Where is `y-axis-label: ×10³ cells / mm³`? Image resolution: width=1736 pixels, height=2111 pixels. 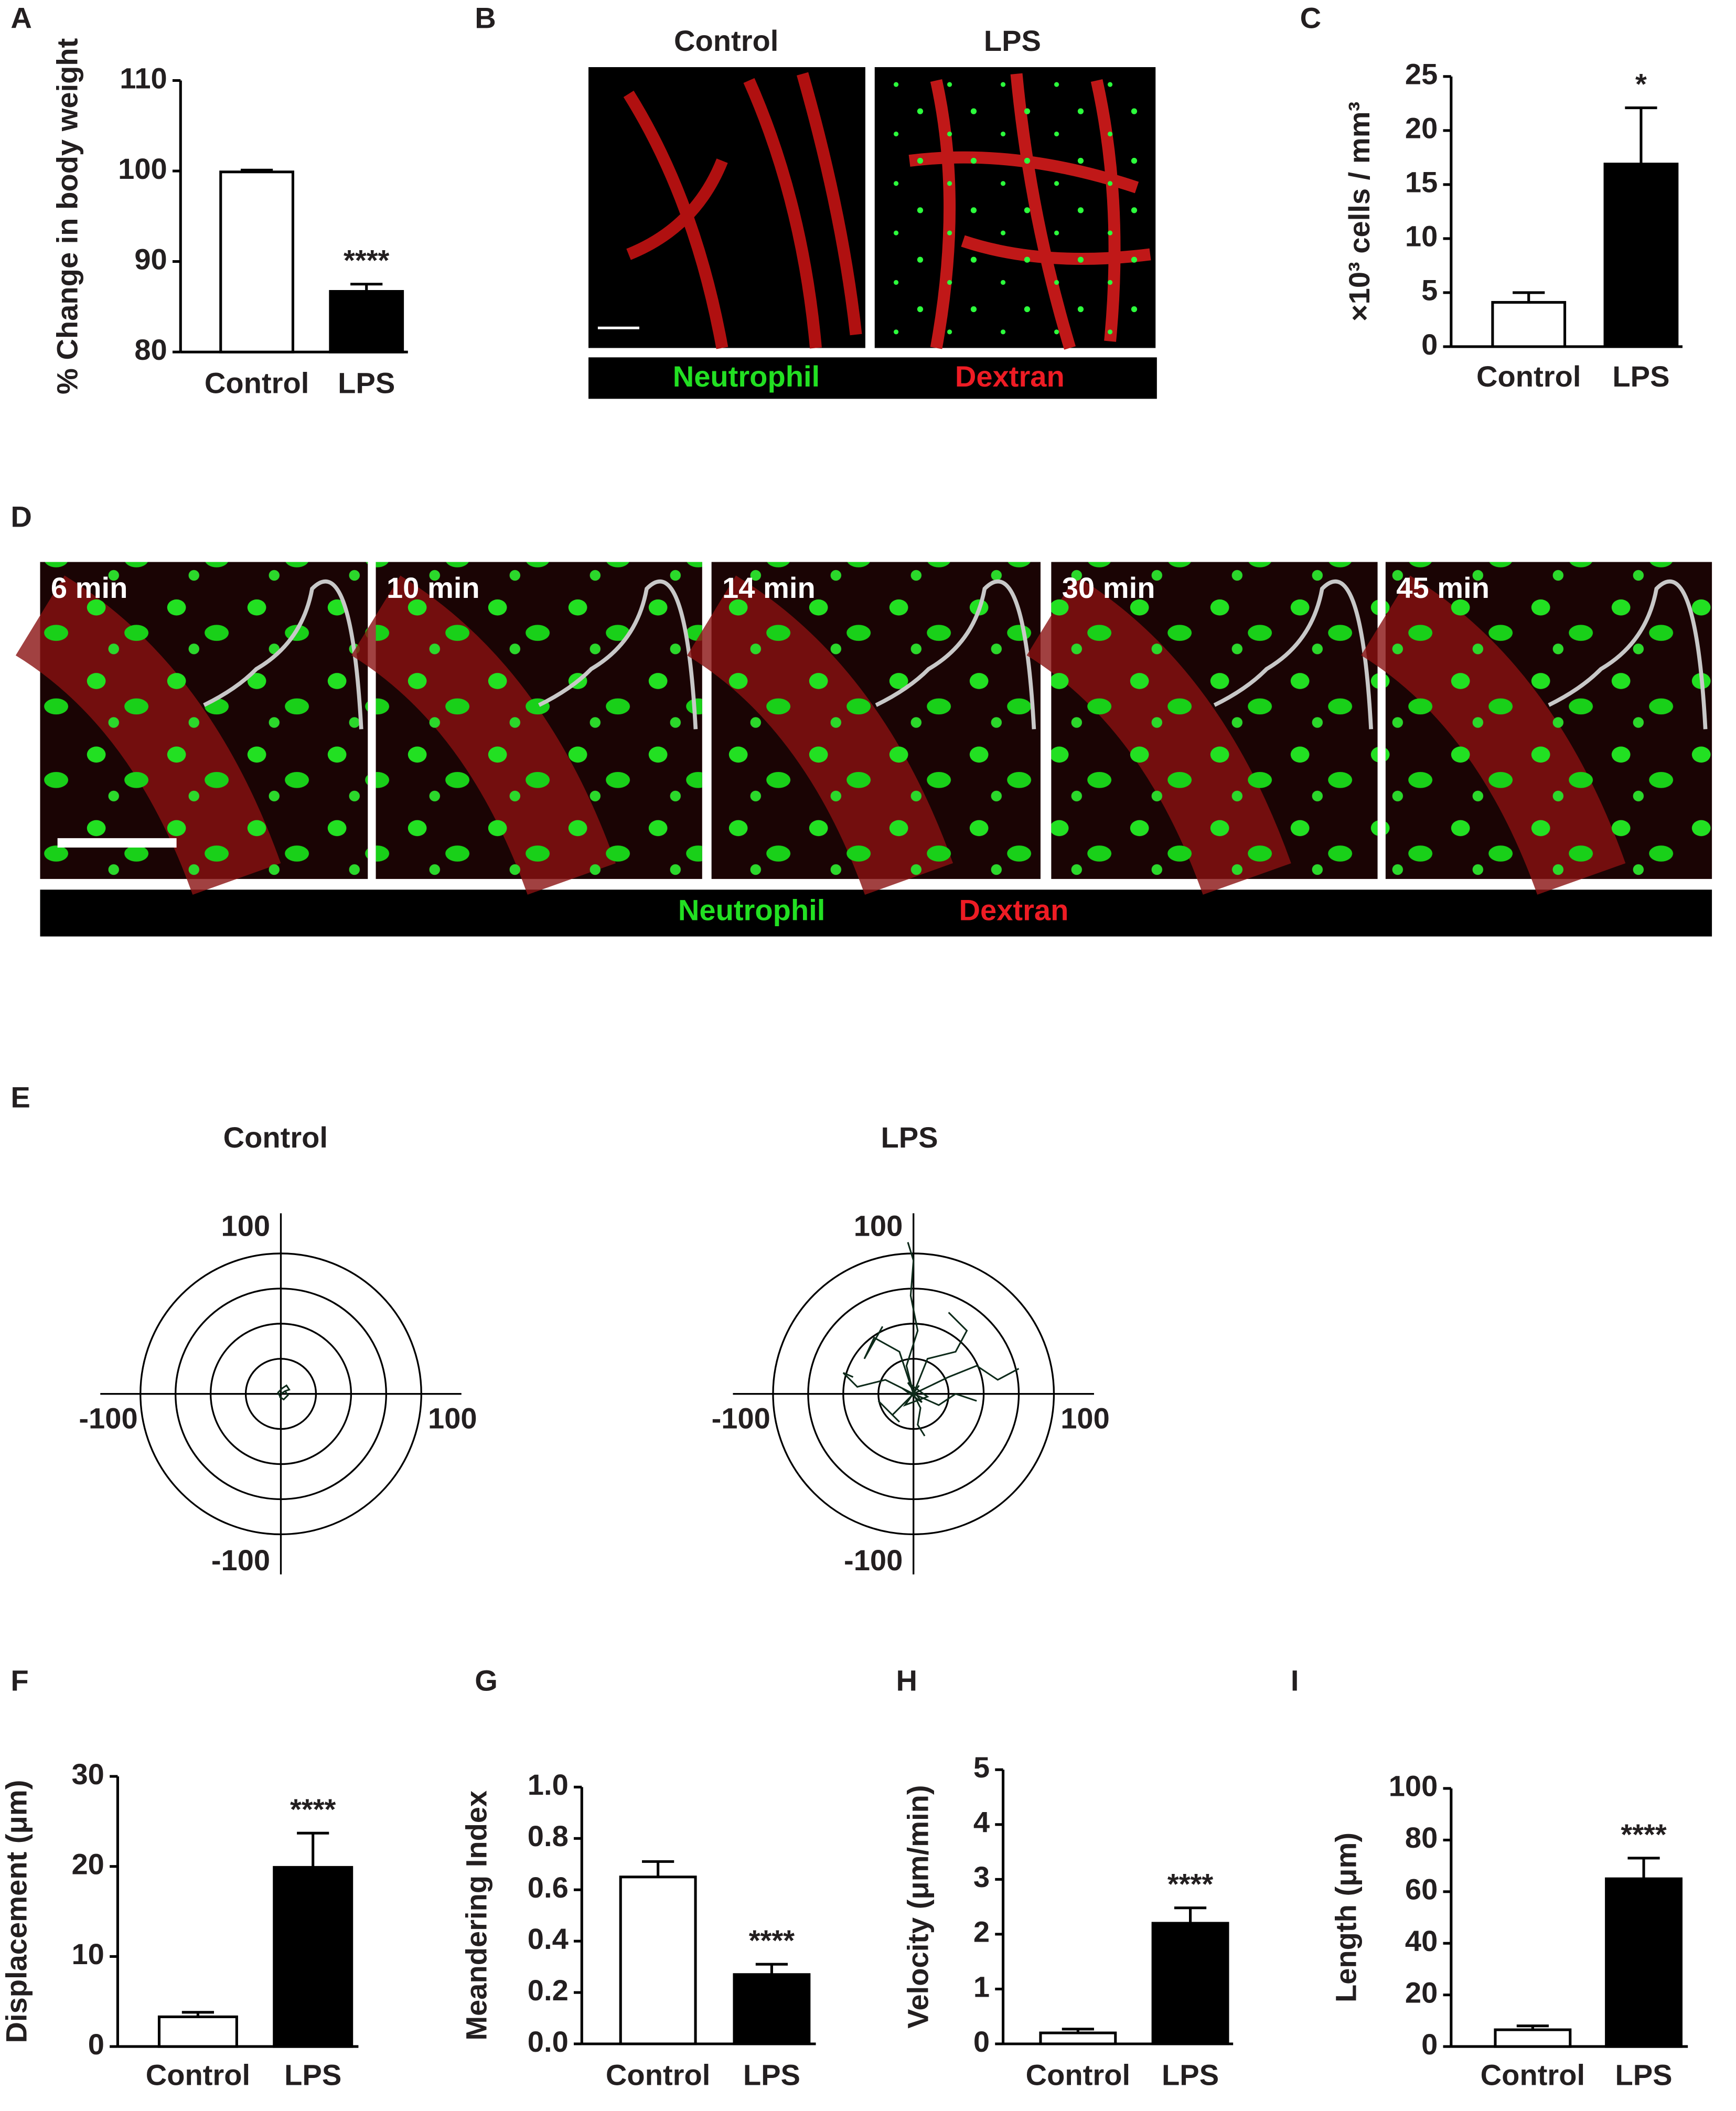 y-axis-label: ×10³ cells / mm³ is located at coordinates (1360, 212).